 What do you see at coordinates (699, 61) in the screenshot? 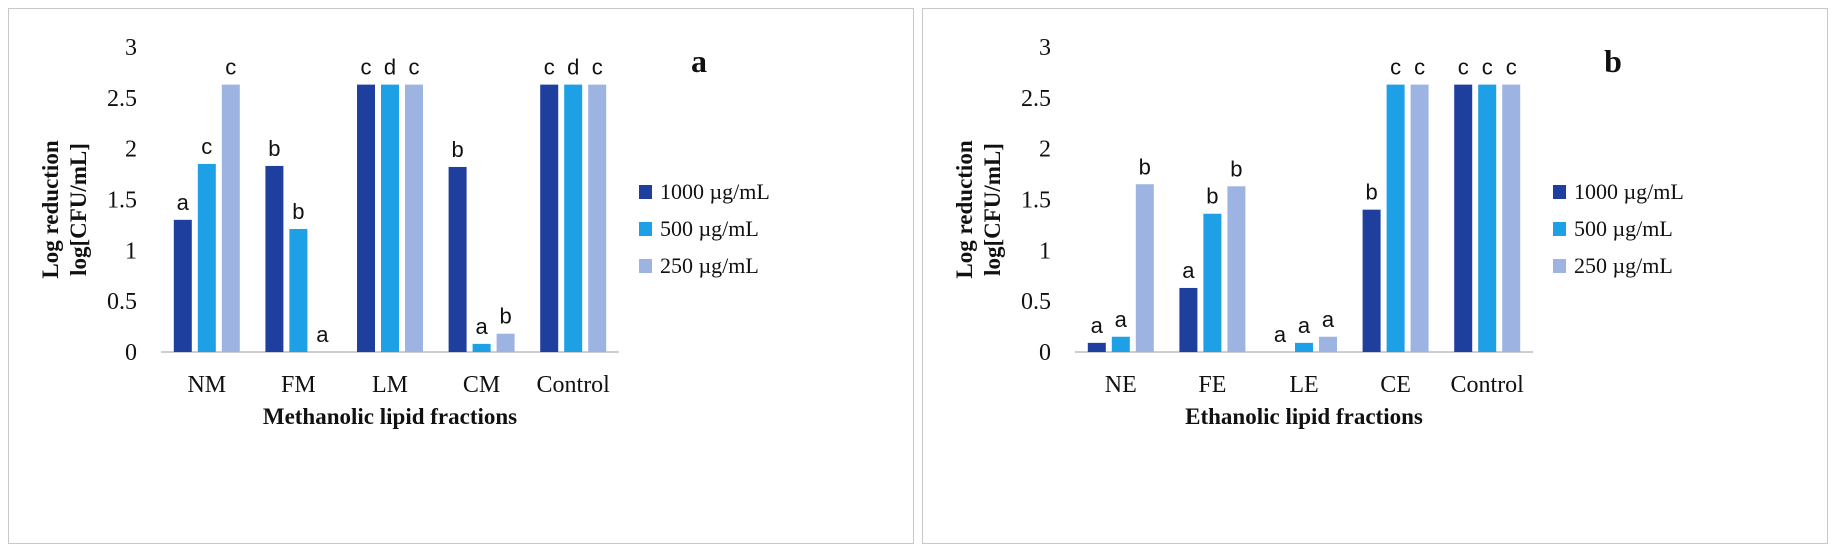
I see `panel-letter: a` at bounding box center [699, 61].